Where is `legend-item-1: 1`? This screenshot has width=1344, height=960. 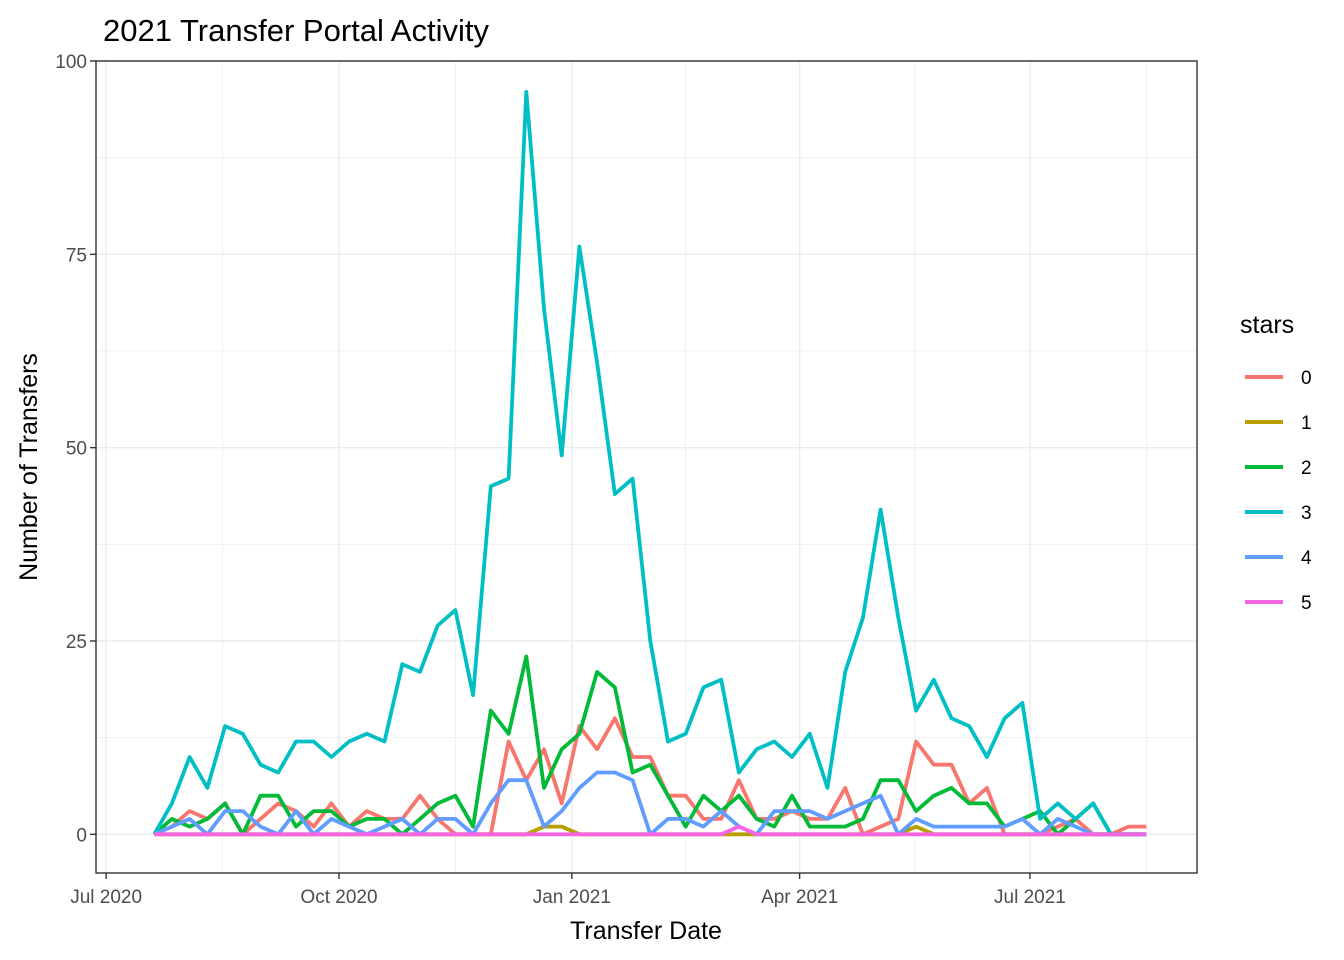
legend-item-1: 1 is located at coordinates (1278, 423).